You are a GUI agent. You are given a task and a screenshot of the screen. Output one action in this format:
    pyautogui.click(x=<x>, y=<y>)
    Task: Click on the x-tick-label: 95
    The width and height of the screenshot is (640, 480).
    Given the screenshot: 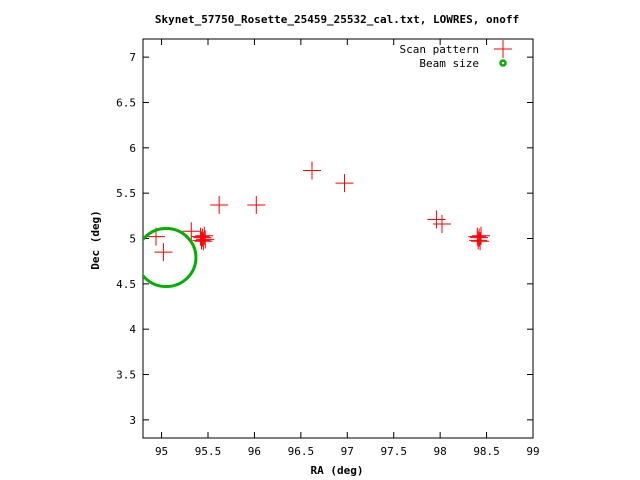 What is the action you would take?
    pyautogui.click(x=161, y=451)
    